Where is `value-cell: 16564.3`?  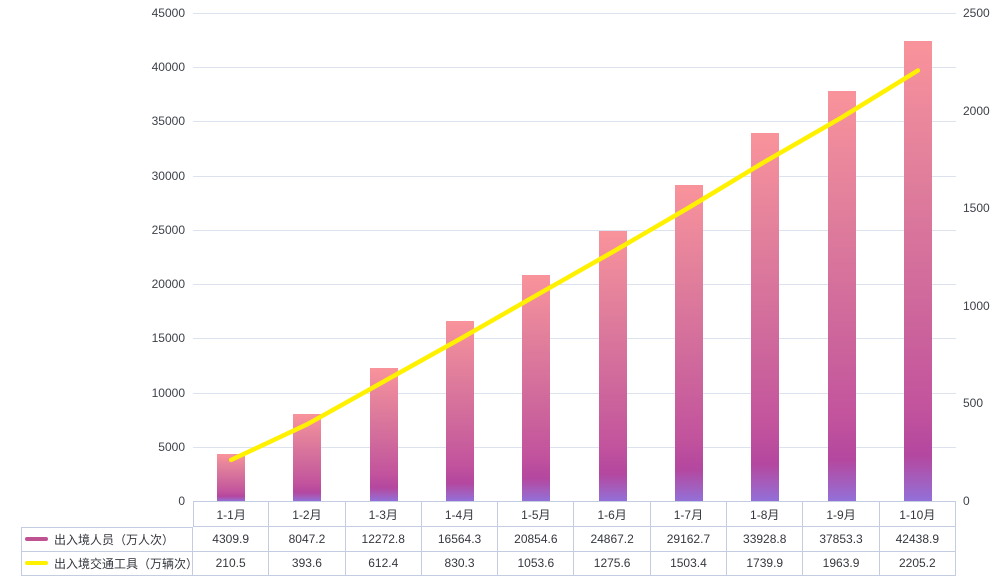 value-cell: 16564.3 is located at coordinates (460, 539).